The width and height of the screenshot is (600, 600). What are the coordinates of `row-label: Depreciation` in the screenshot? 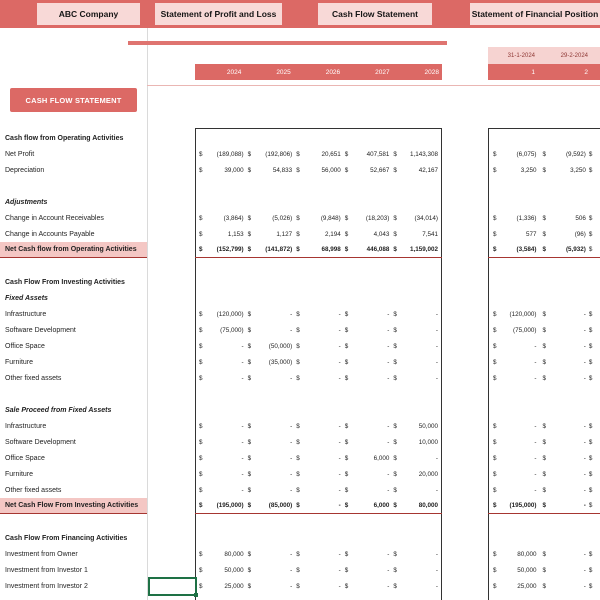 It's located at (25, 170).